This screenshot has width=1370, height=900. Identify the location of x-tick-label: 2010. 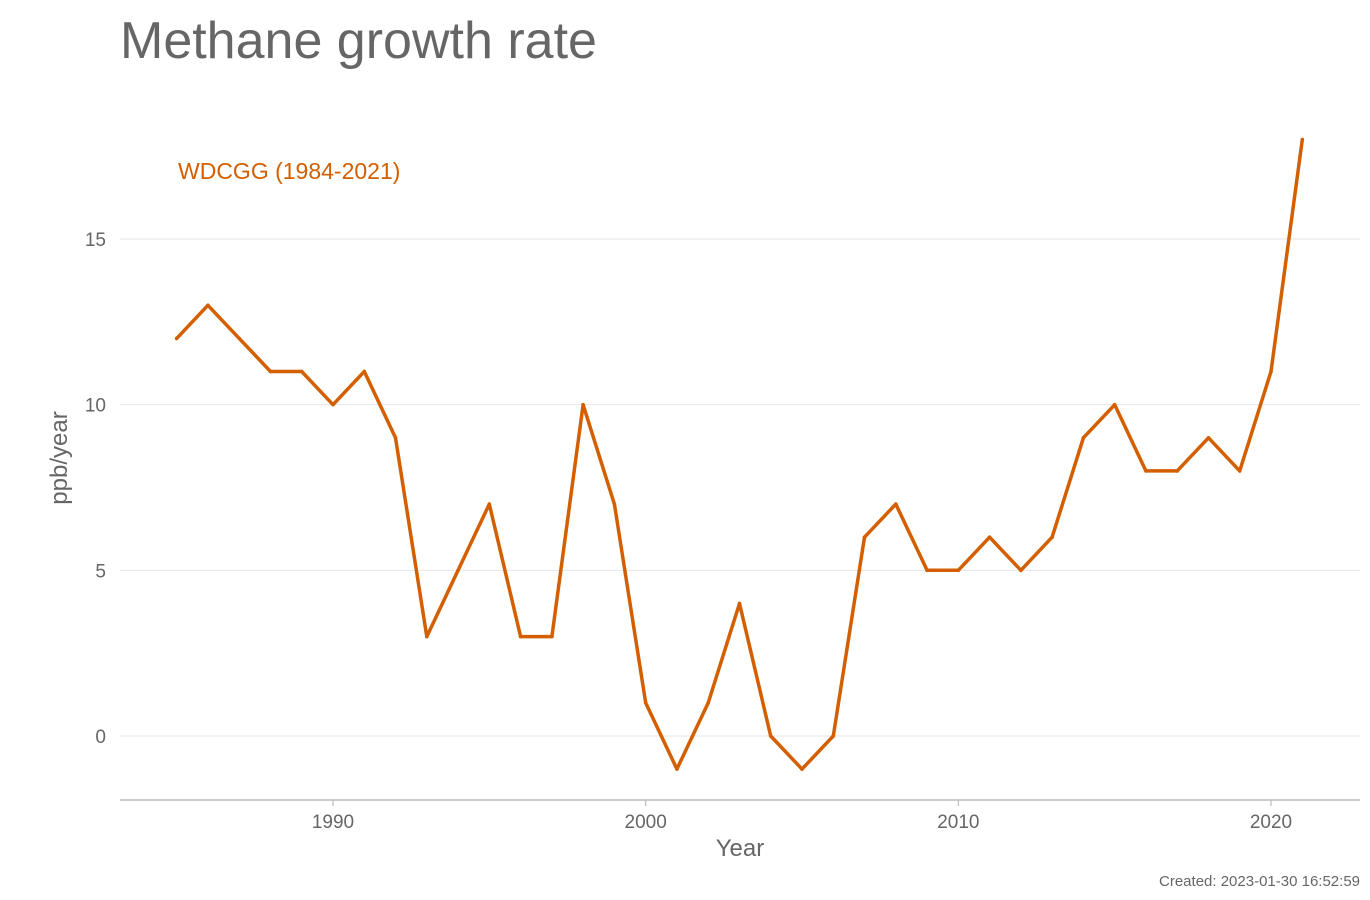
(958, 822).